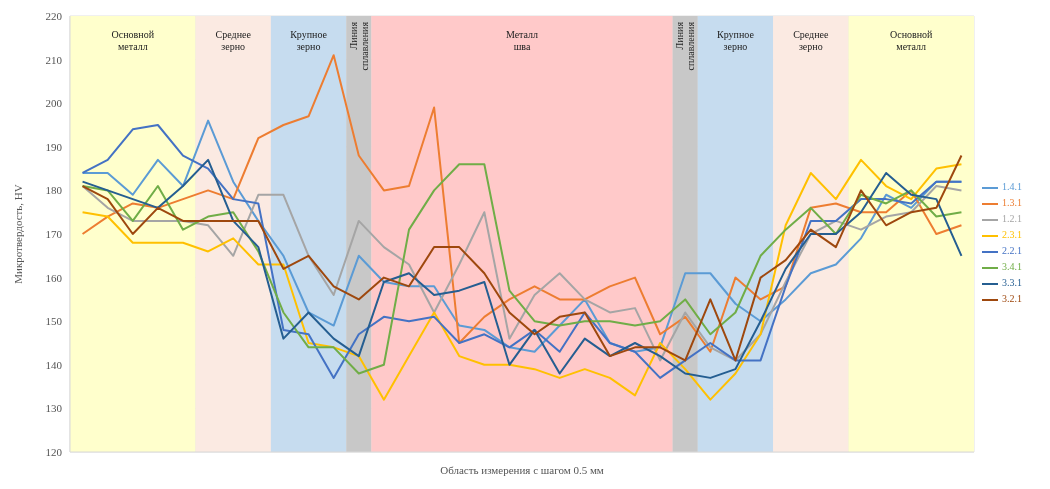  Describe the element at coordinates (1012, 219) in the screenshot. I see `legend-label: 1.2.1` at that location.